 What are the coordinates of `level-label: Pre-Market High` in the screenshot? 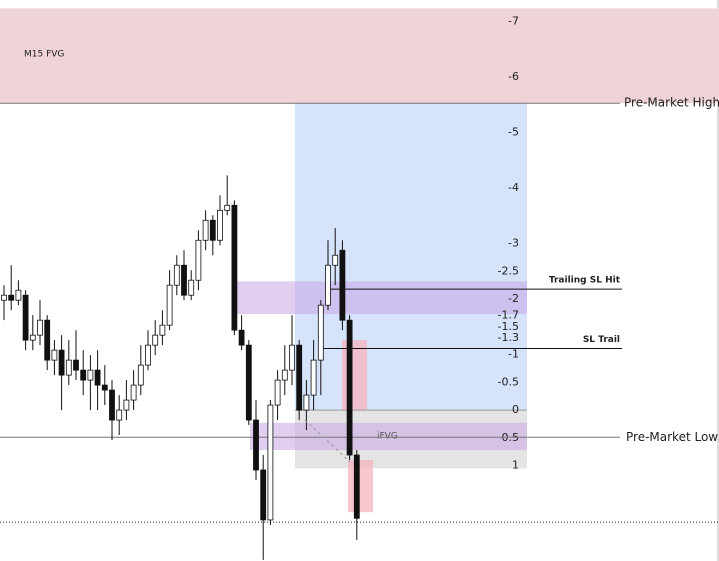 It's located at (671, 103).